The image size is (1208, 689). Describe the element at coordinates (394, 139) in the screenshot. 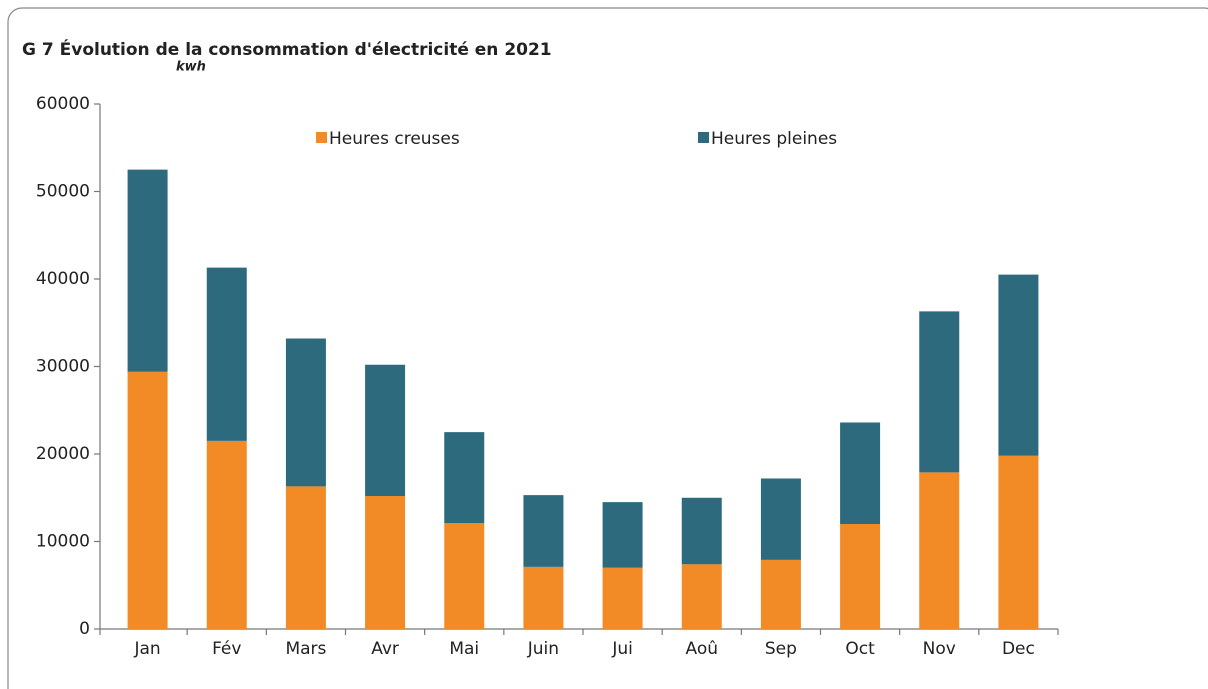

I see `legend-label: Heures creuses` at that location.